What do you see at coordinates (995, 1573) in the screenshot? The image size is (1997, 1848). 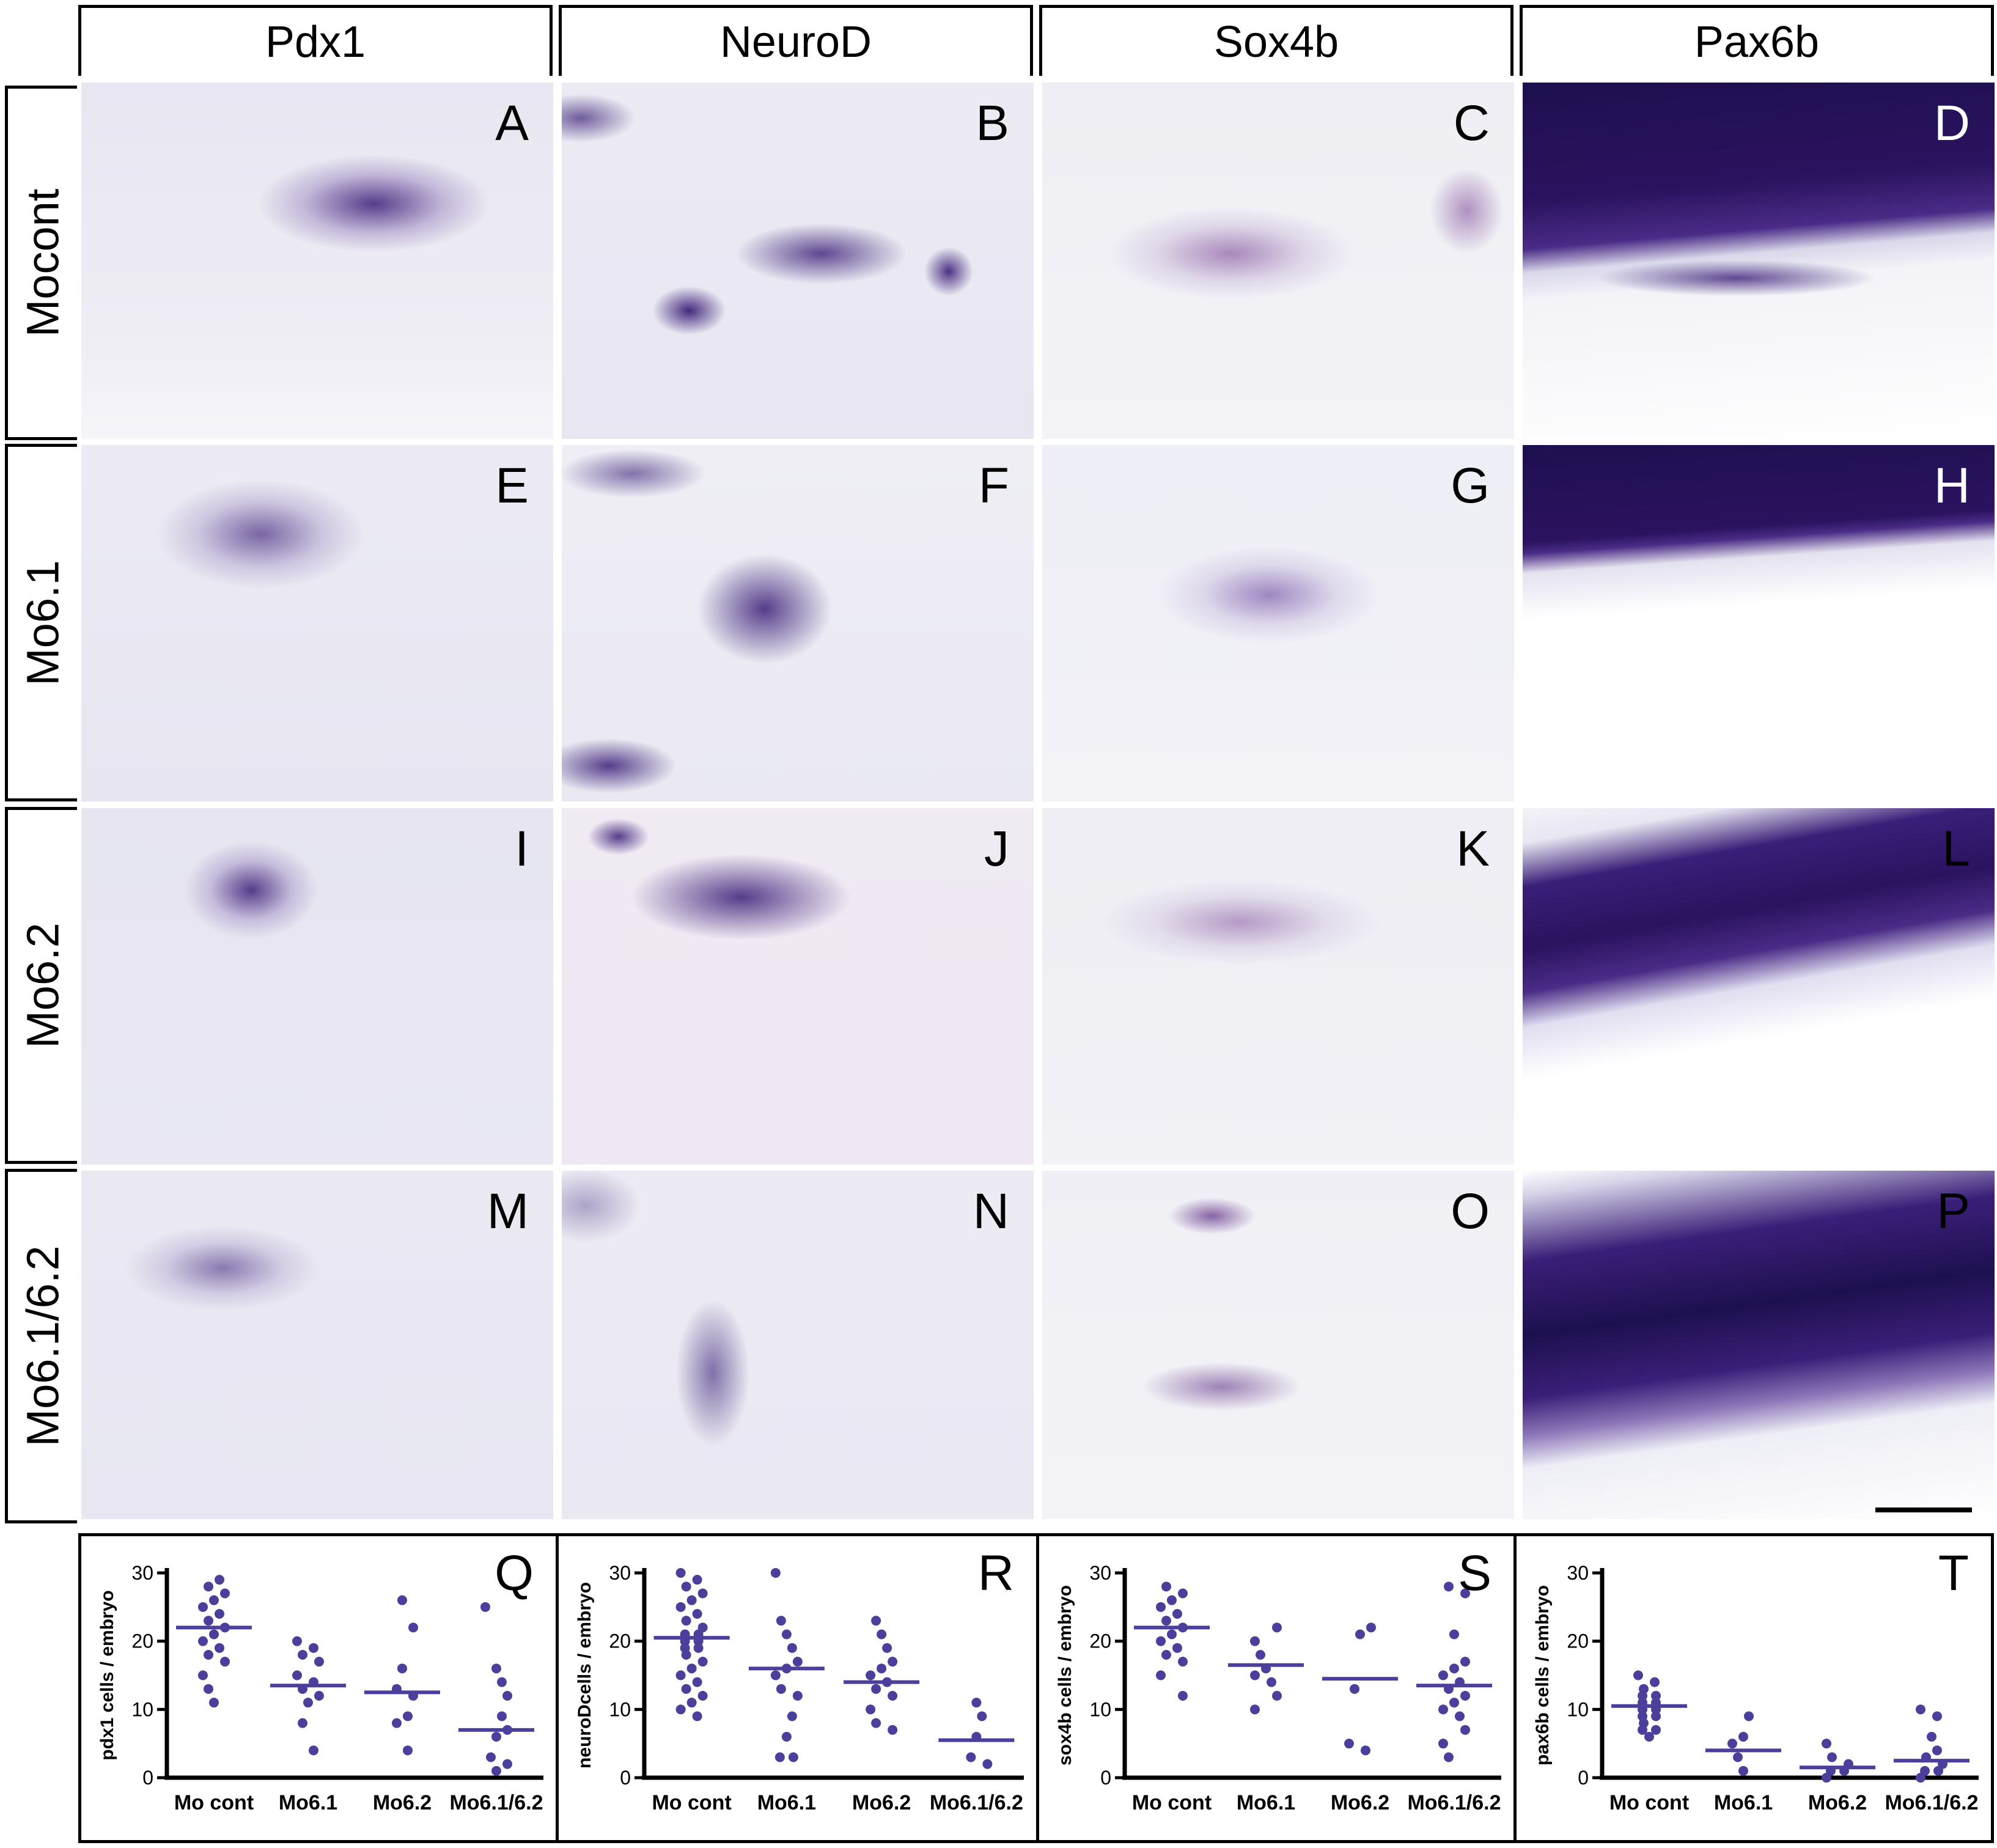 I see `panel-letter: R` at bounding box center [995, 1573].